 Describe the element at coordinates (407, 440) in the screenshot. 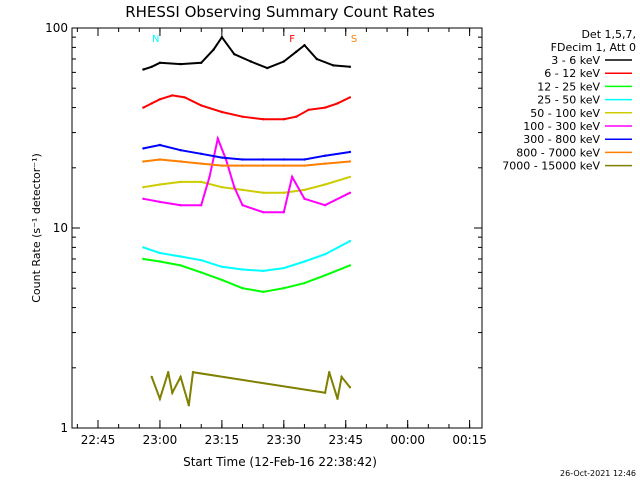

I see `x-tick-label: 00:00` at that location.